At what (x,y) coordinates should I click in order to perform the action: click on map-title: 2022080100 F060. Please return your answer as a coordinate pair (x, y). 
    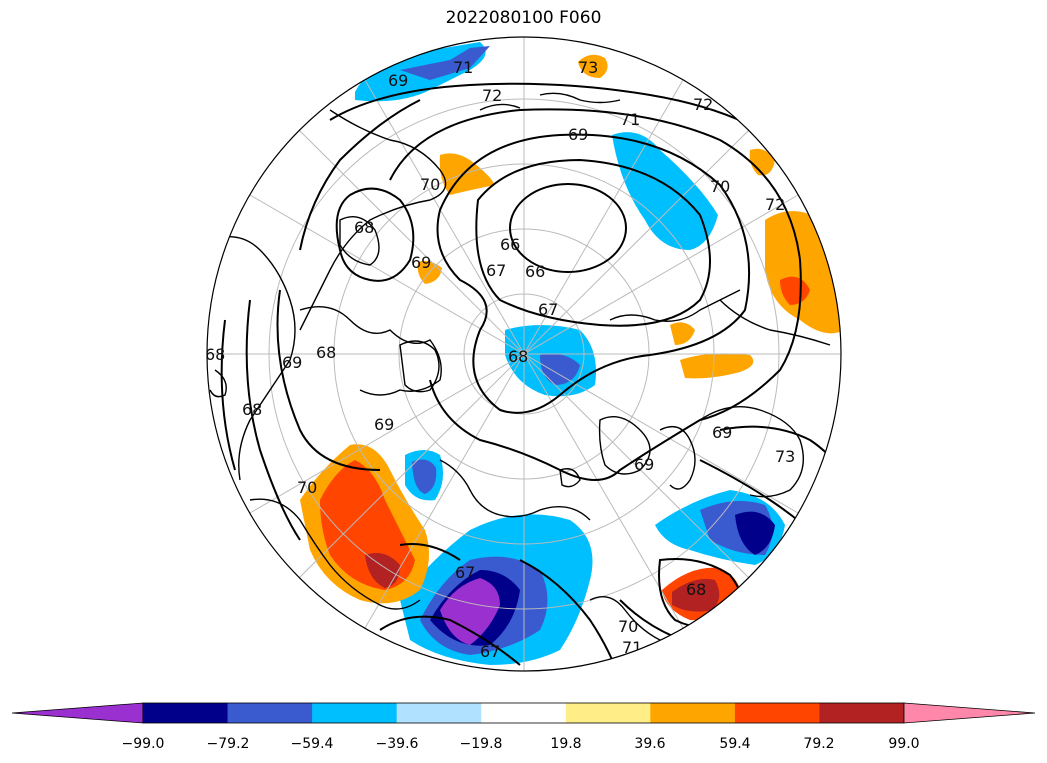
    Looking at the image, I should click on (523, 18).